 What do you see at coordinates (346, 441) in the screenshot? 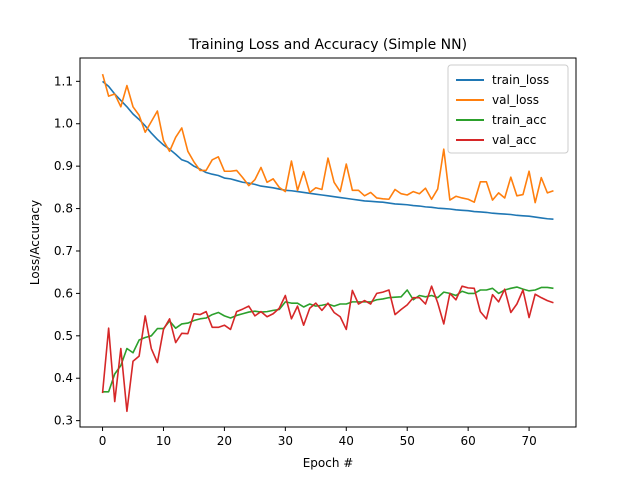
I see `x-tick-label: 40` at bounding box center [346, 441].